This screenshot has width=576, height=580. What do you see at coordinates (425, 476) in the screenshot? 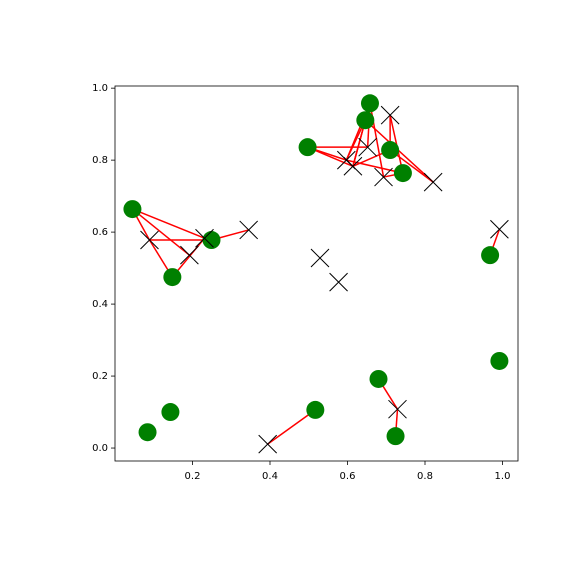
I see `x-tick-label: 0.8` at bounding box center [425, 476].